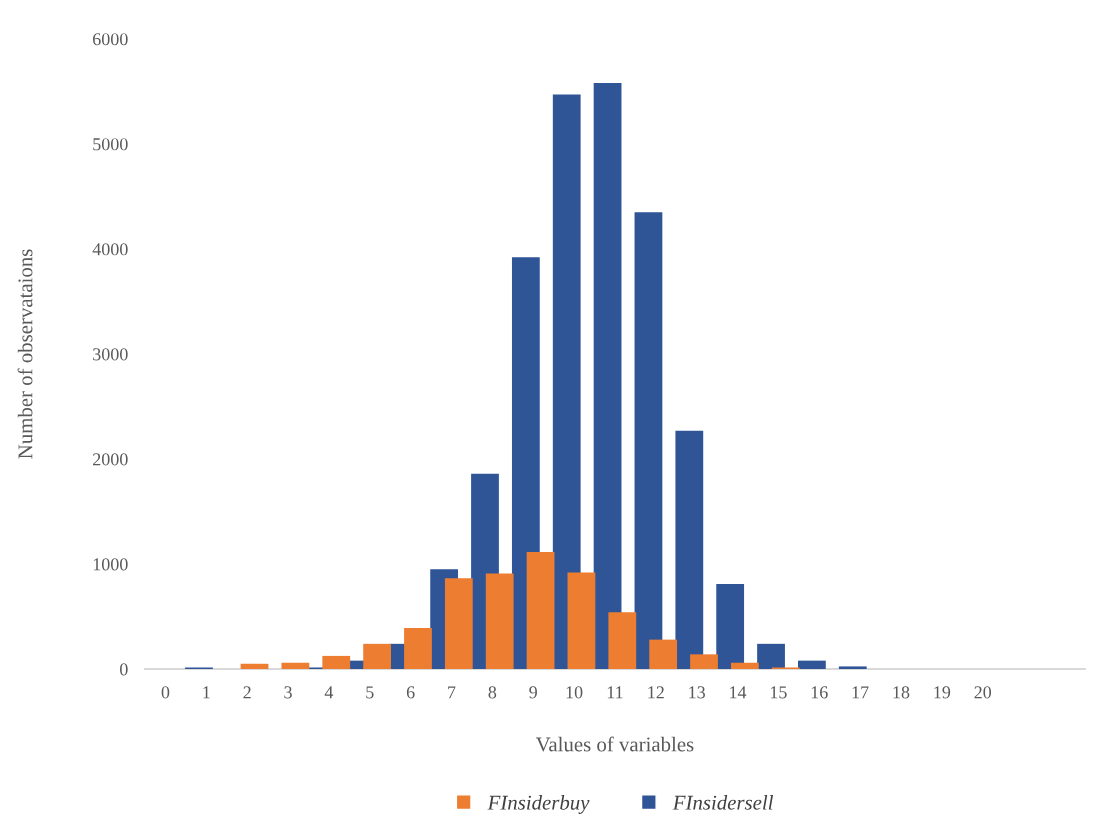  I want to click on x-tick-label: 11, so click(615, 692).